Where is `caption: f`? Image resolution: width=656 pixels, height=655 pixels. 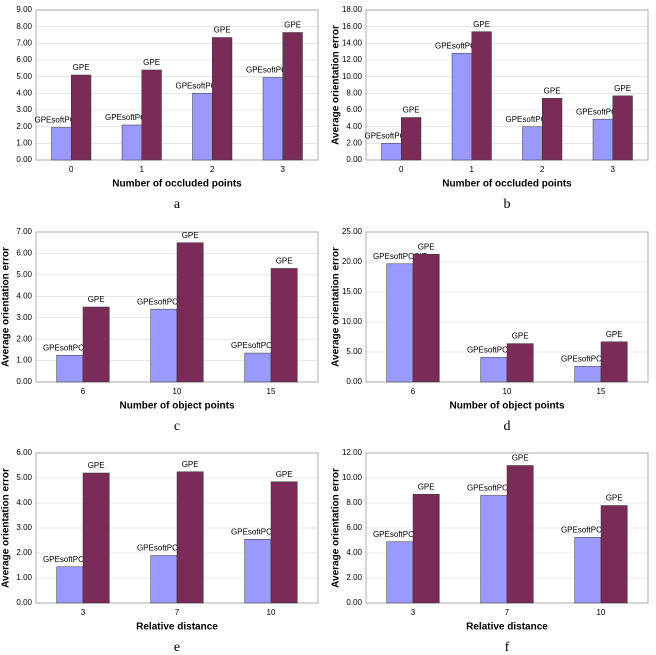
caption: f is located at coordinates (507, 647).